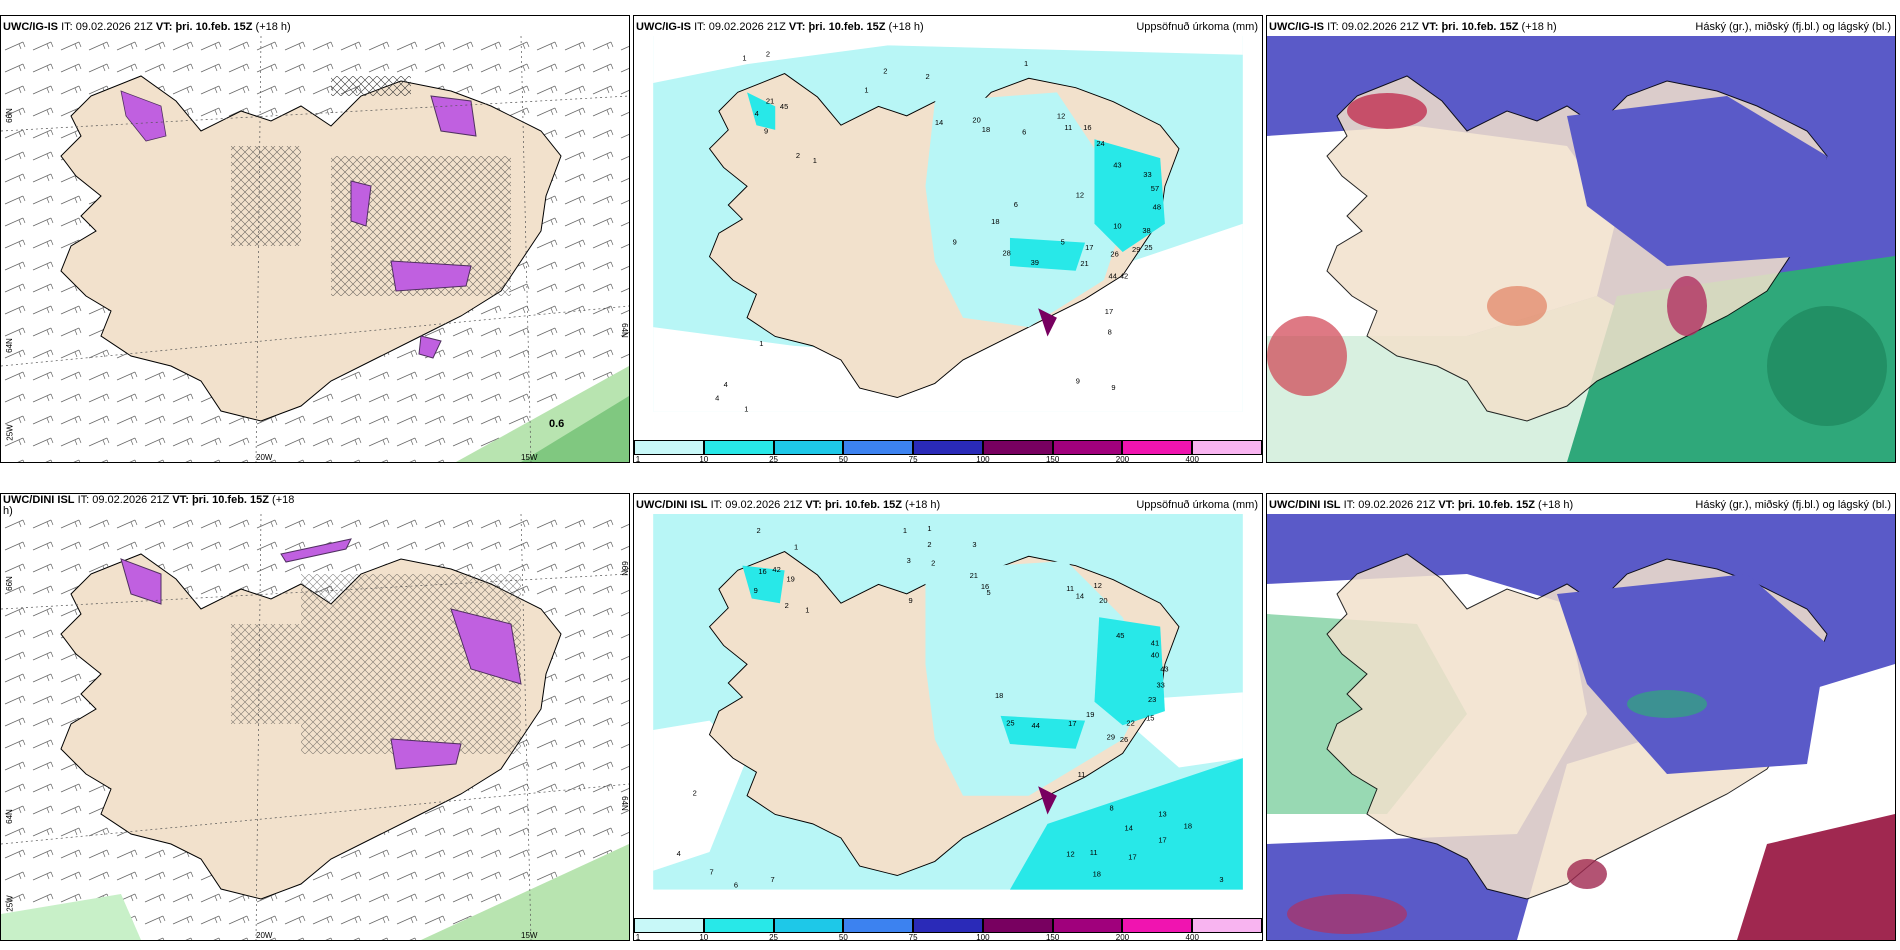 This screenshot has width=1900, height=950. Describe the element at coordinates (1162, 813) in the screenshot. I see `svg-text: 13` at that location.